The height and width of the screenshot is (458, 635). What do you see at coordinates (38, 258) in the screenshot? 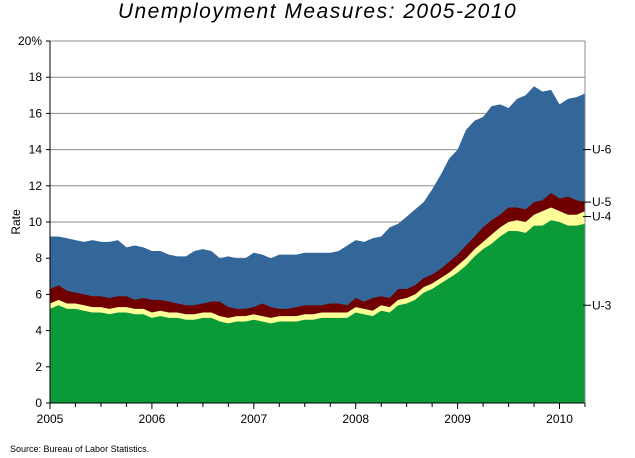
I see `y-tick-label-8: 8` at bounding box center [38, 258].